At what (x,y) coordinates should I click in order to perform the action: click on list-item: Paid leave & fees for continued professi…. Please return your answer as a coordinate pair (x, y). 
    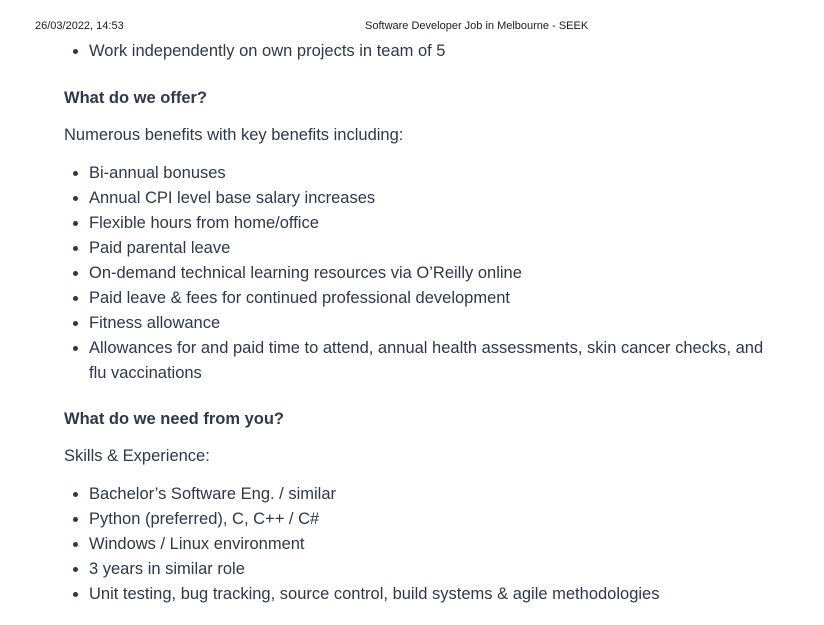
    Looking at the image, I should click on (424, 298).